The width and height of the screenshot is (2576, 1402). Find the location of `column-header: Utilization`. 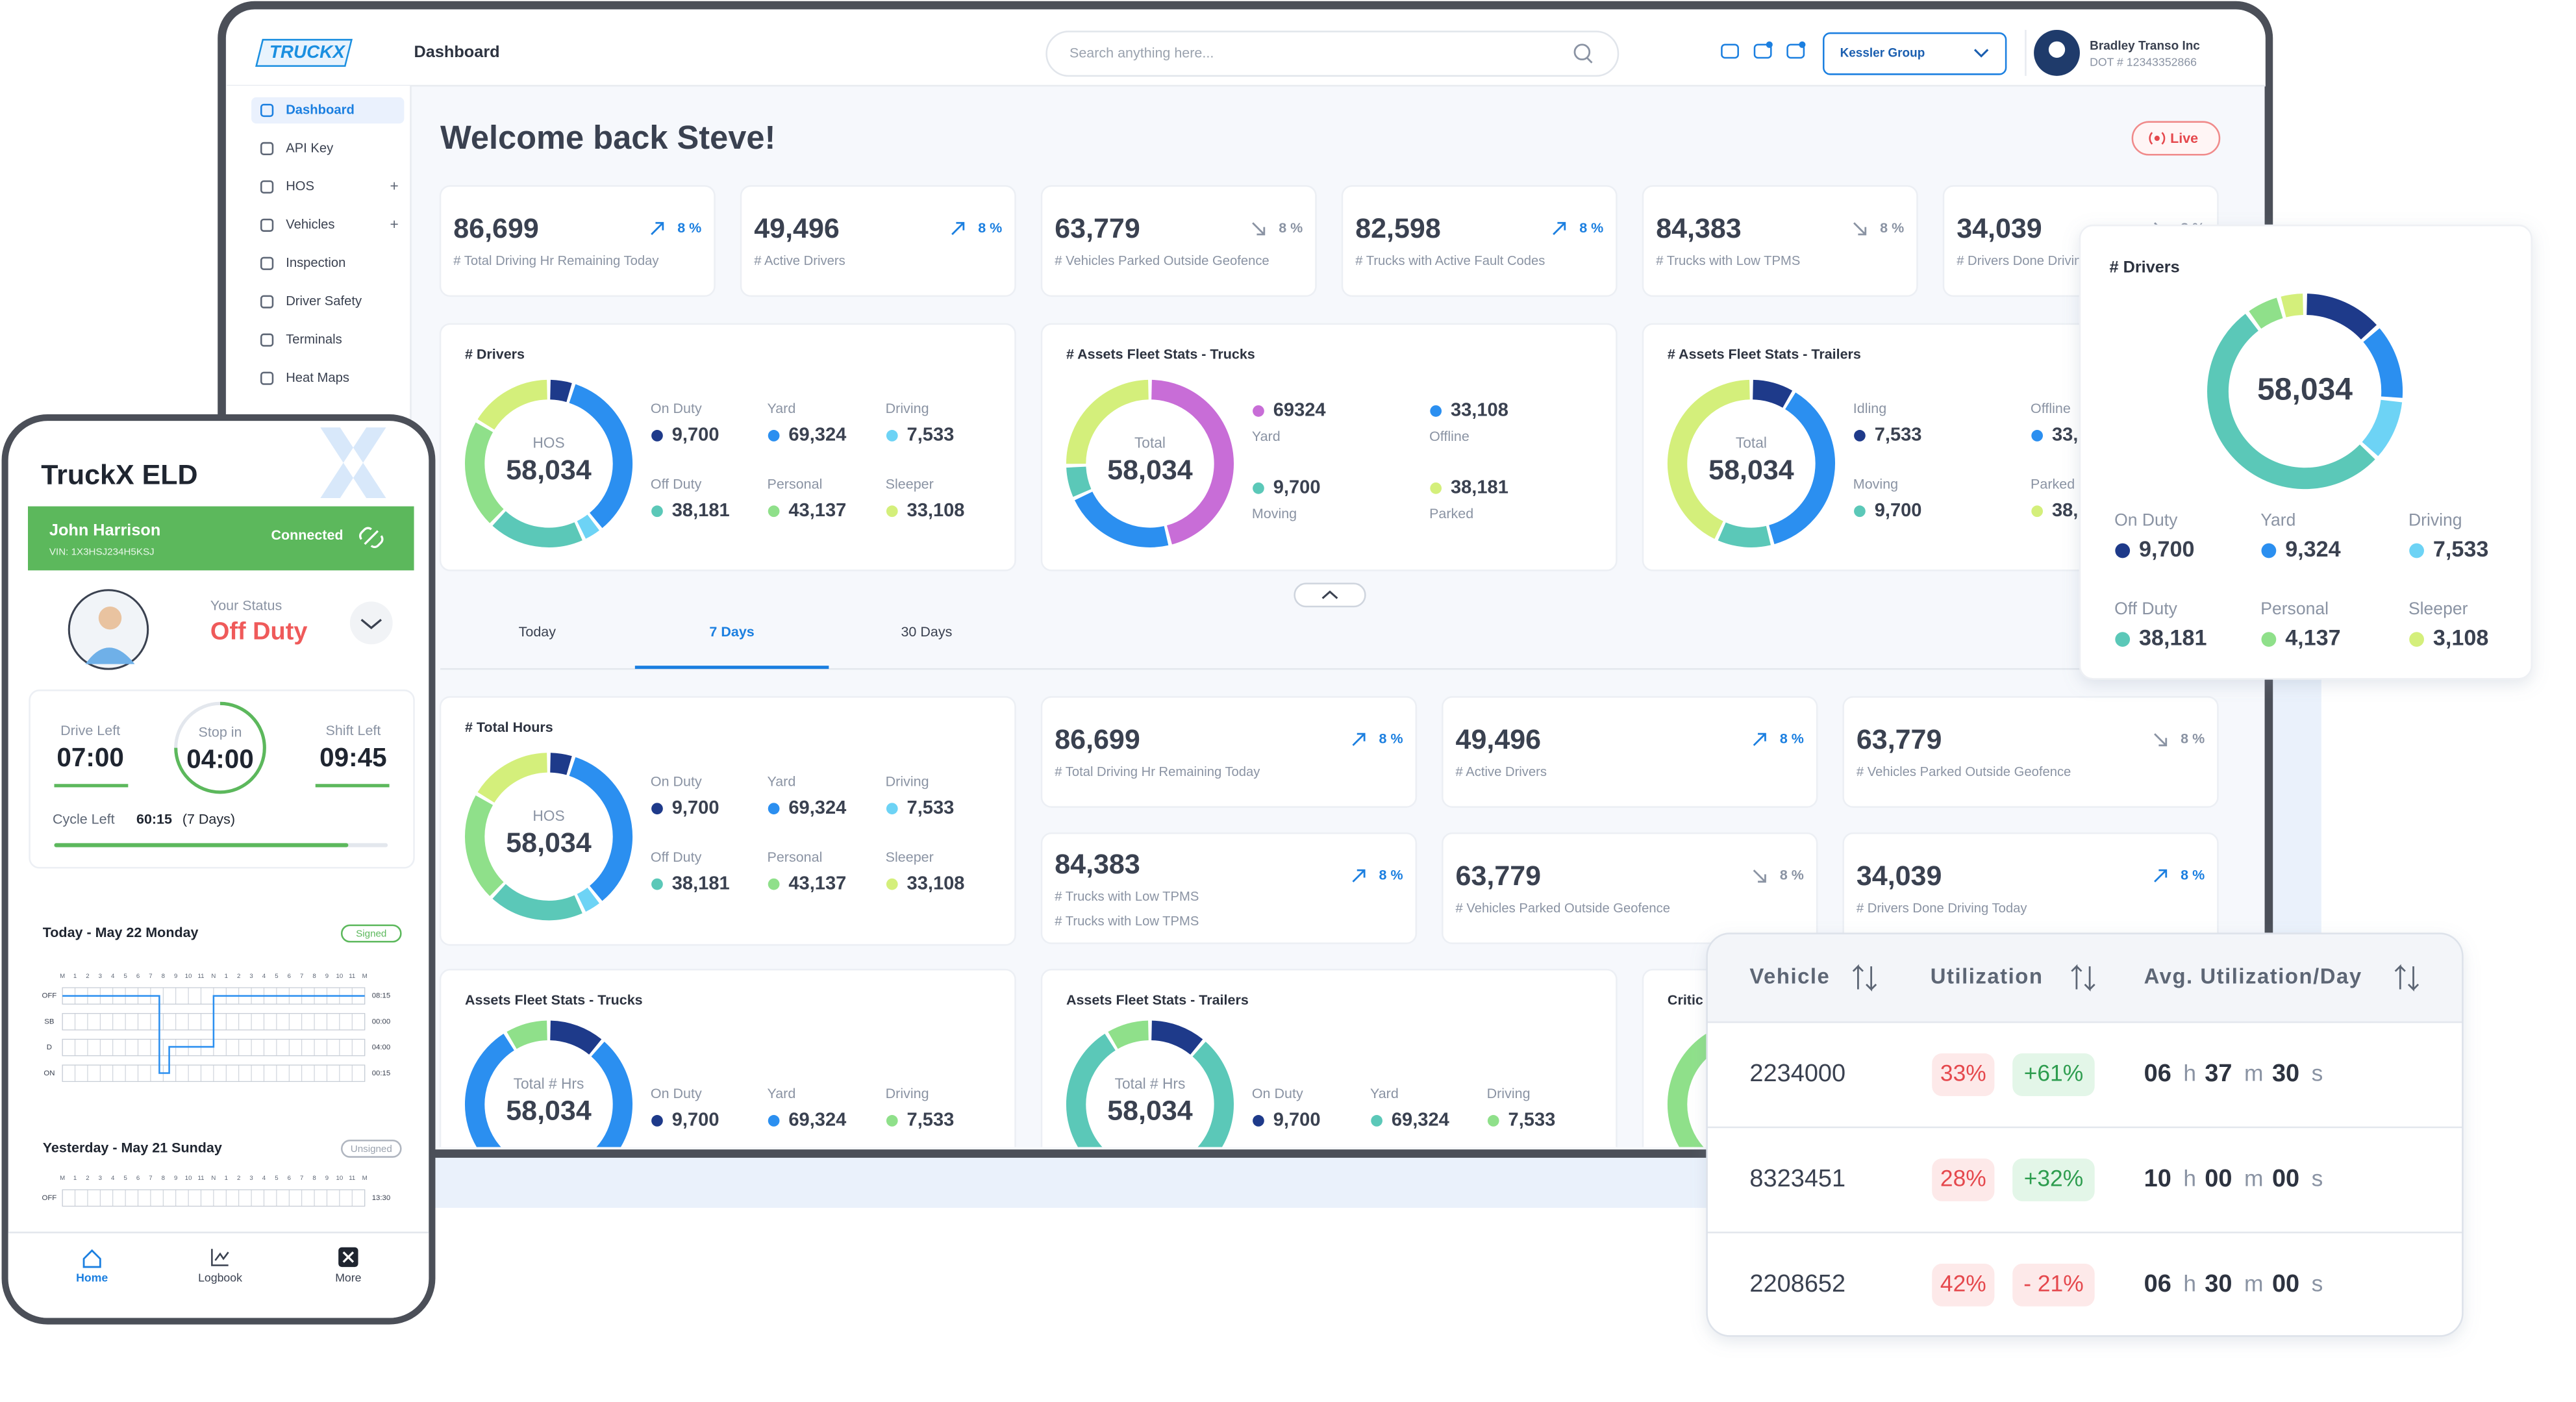

column-header: Utilization is located at coordinates (1987, 976).